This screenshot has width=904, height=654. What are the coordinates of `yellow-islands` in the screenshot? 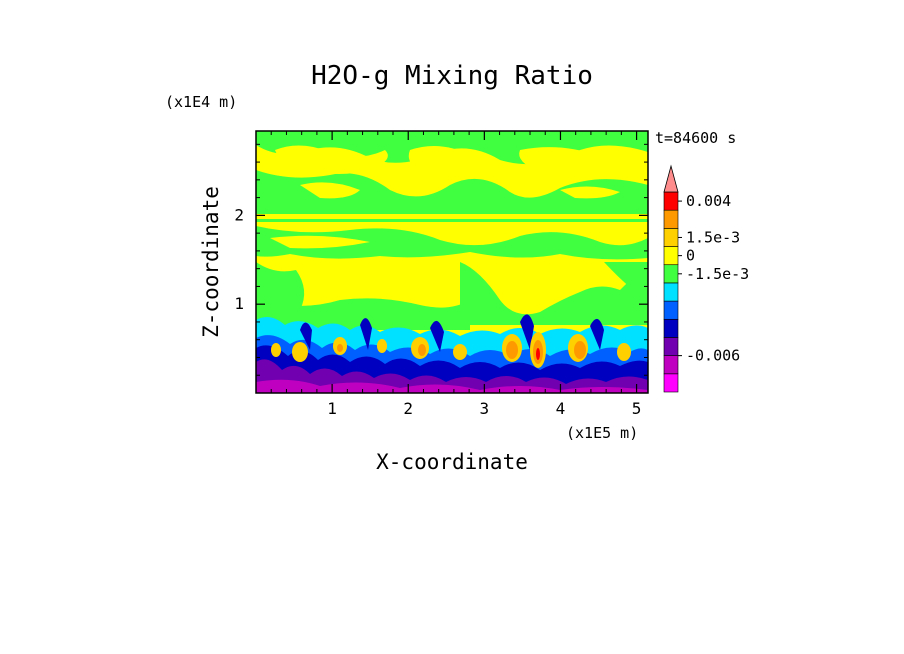 It's located at (445, 222).